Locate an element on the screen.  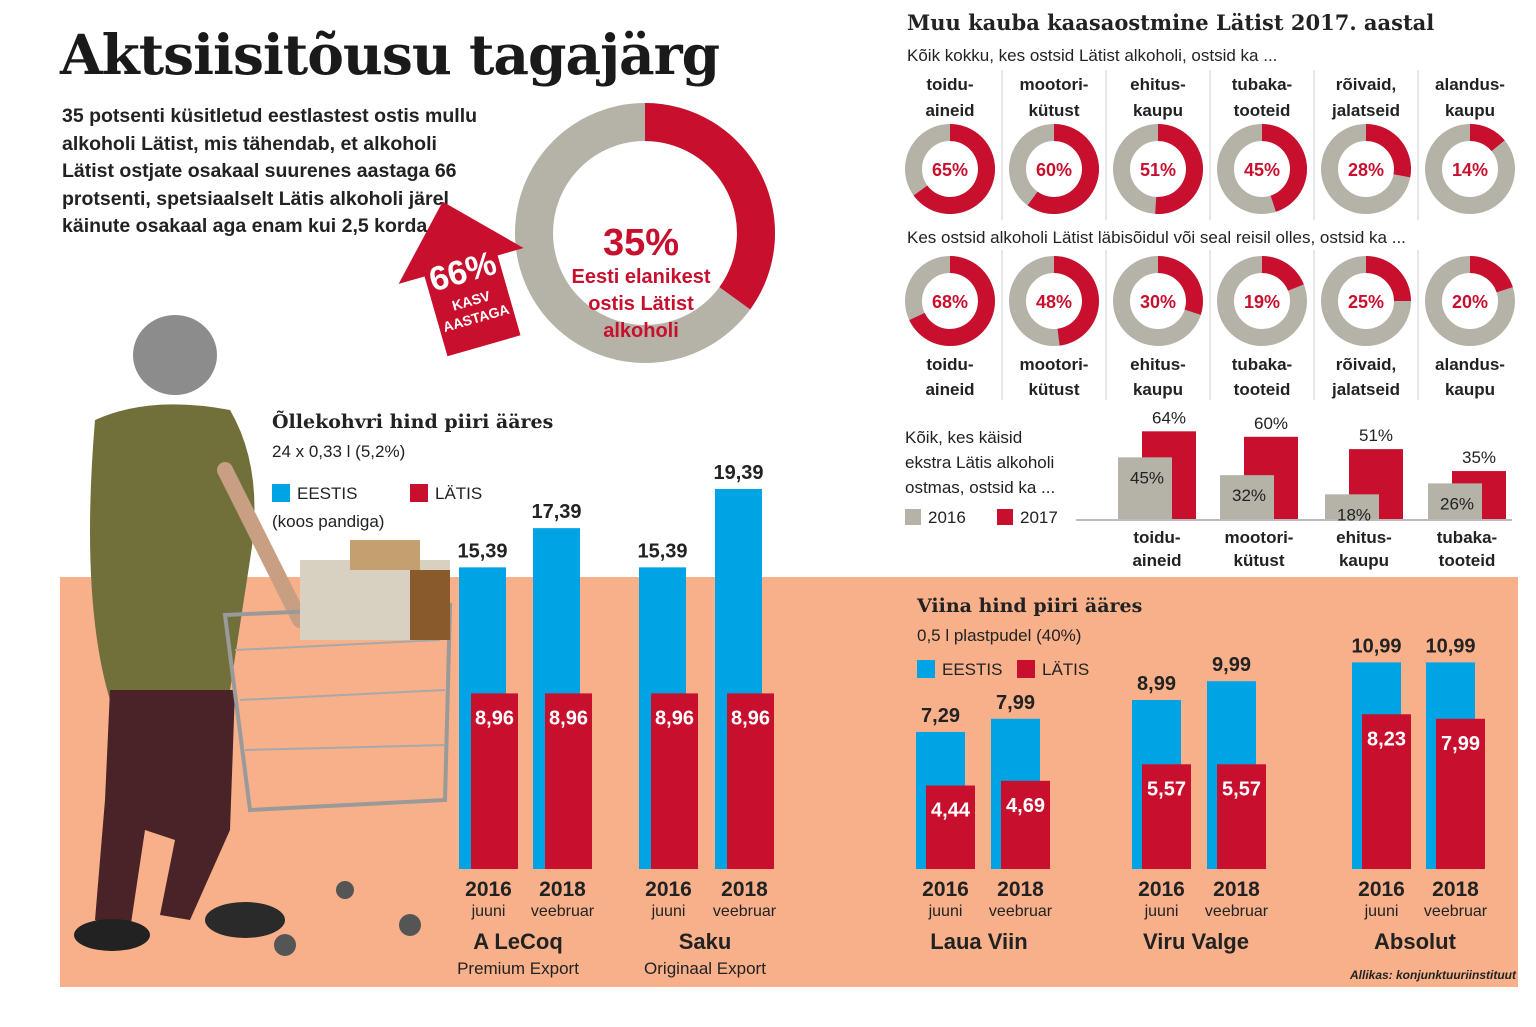
bar-eestis-label: 17,39 is located at coordinates (556, 512).